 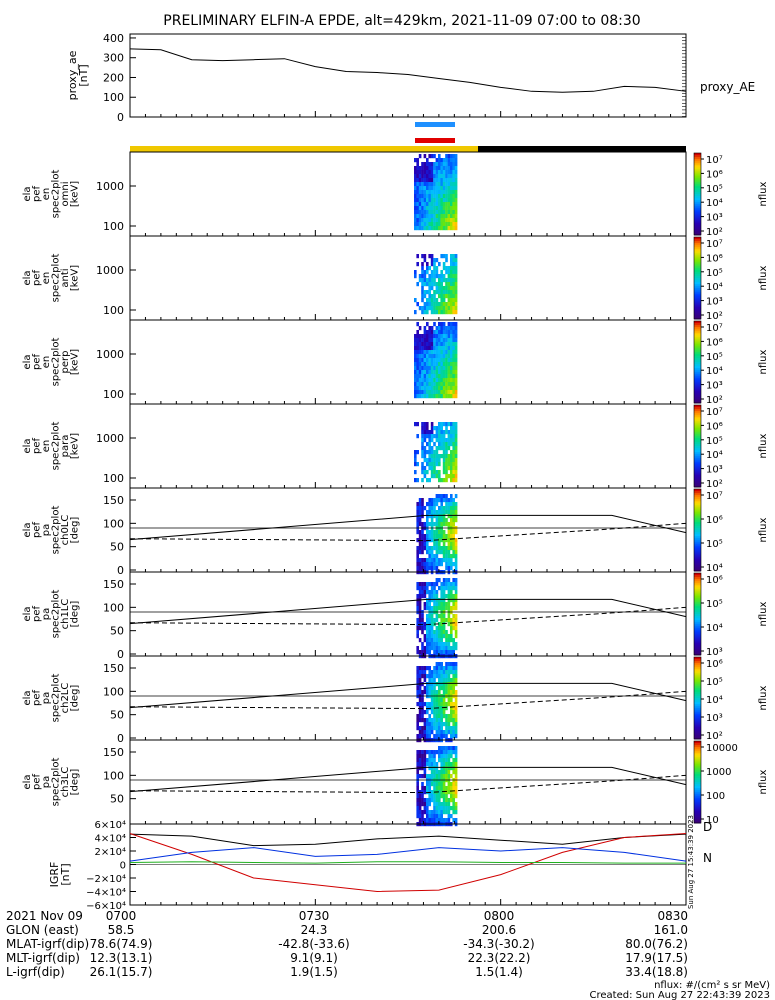 What do you see at coordinates (113, 775) in the screenshot?
I see `y-tick-label: 100` at bounding box center [113, 775].